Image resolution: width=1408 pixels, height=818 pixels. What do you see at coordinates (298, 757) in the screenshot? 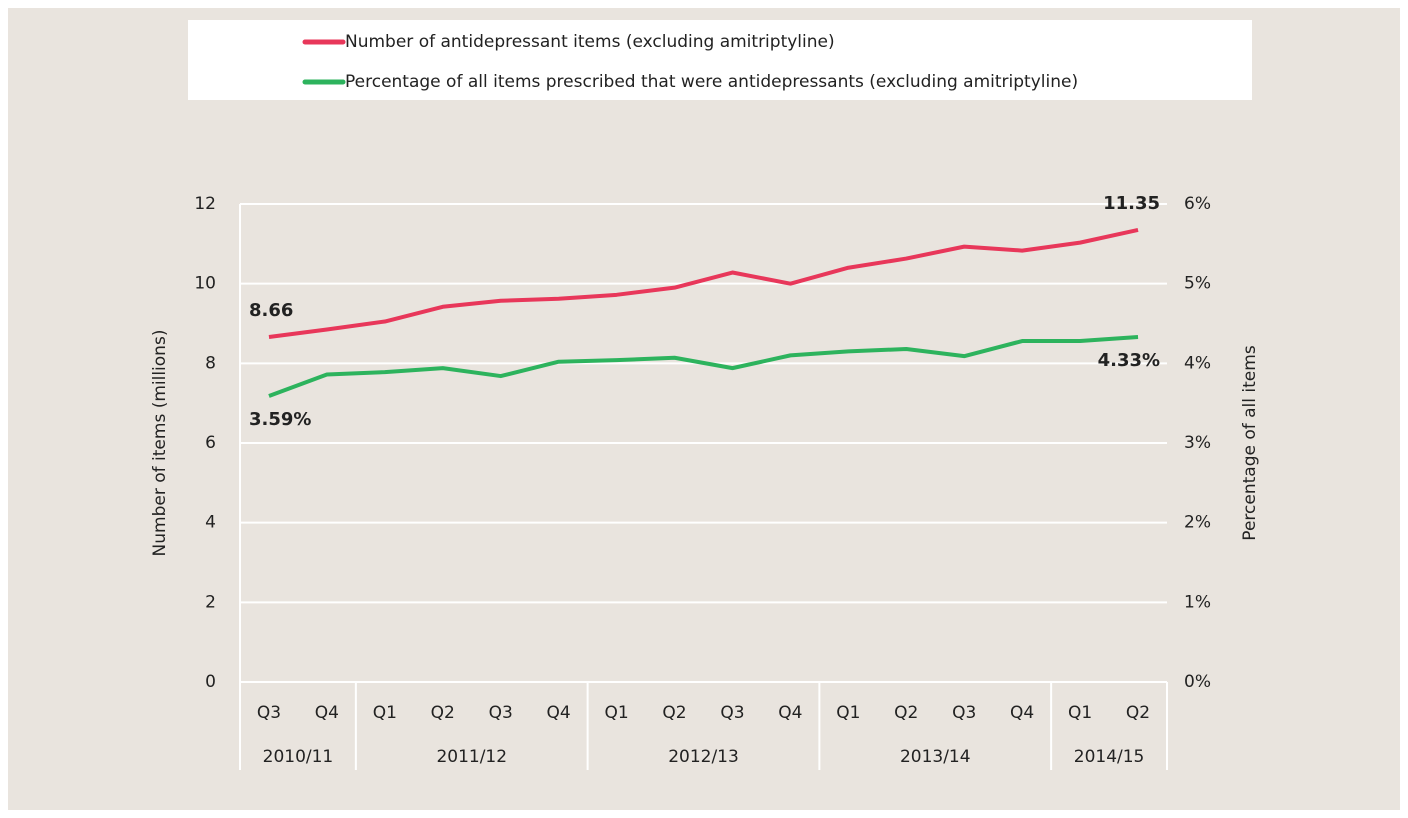
I see `x-group-label: 2010/11` at bounding box center [298, 757].